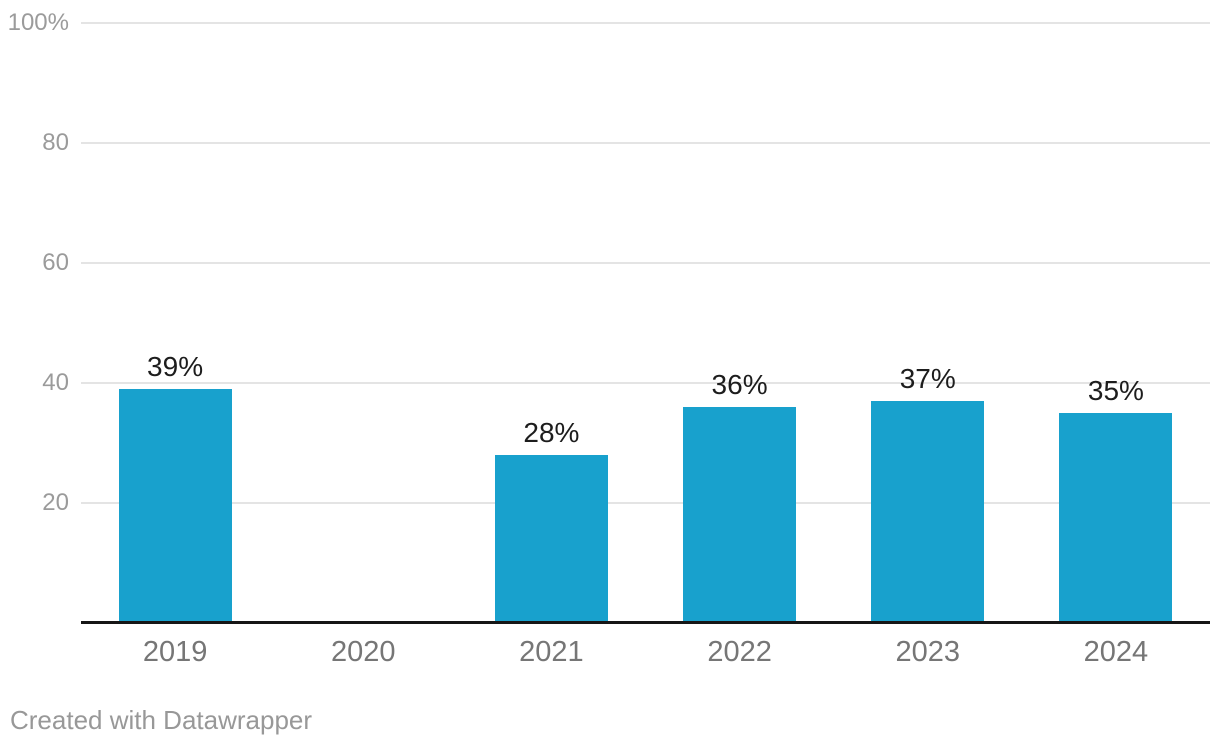  I want to click on x-axis-tick-label: 2019, so click(175, 652).